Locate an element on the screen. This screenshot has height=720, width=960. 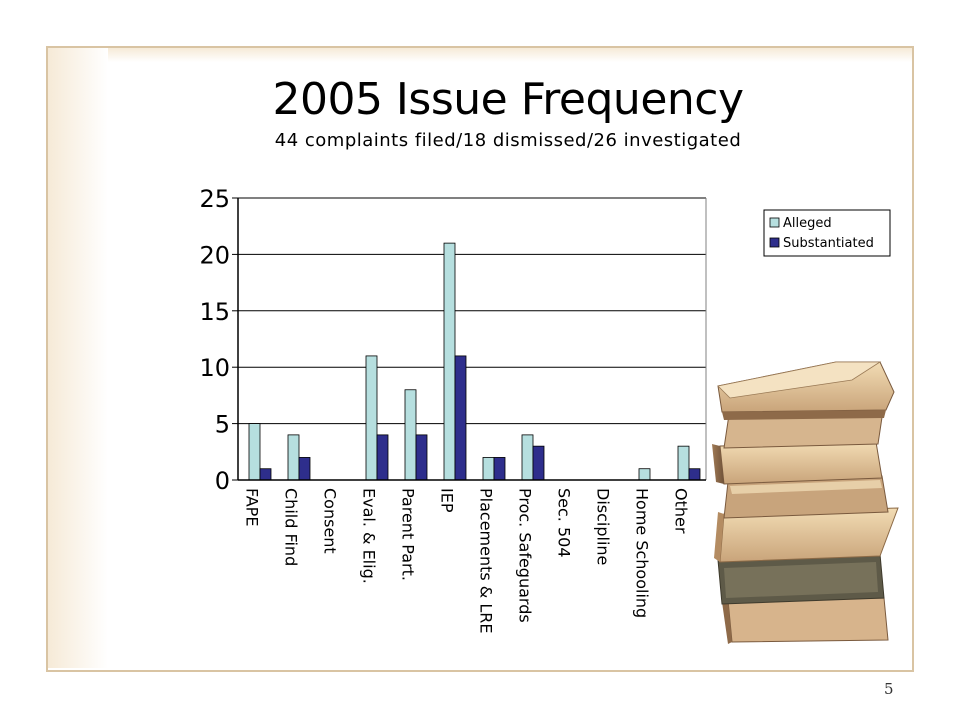
x-tick-label: Other is located at coordinates (681, 511).